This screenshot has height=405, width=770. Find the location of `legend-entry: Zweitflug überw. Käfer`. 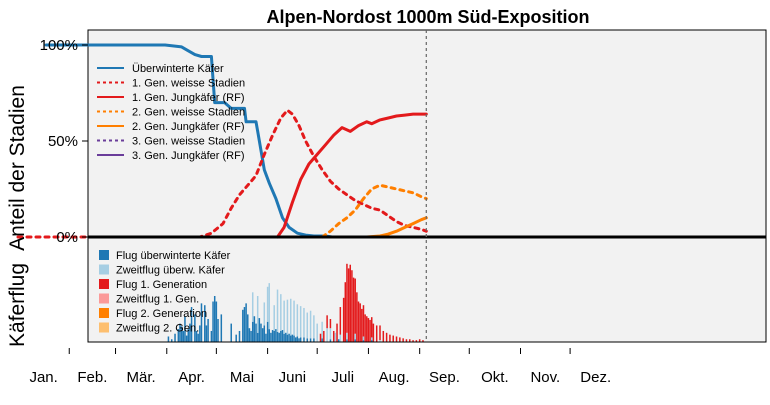

legend-entry: Zweitflug überw. Käfer is located at coordinates (170, 271).